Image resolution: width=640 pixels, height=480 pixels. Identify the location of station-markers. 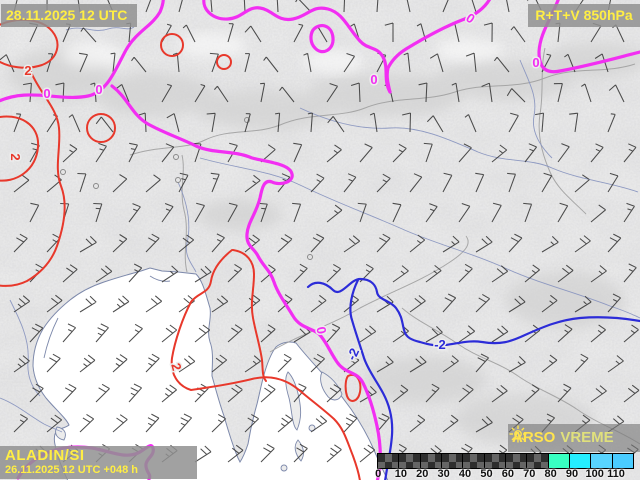
(186, 188).